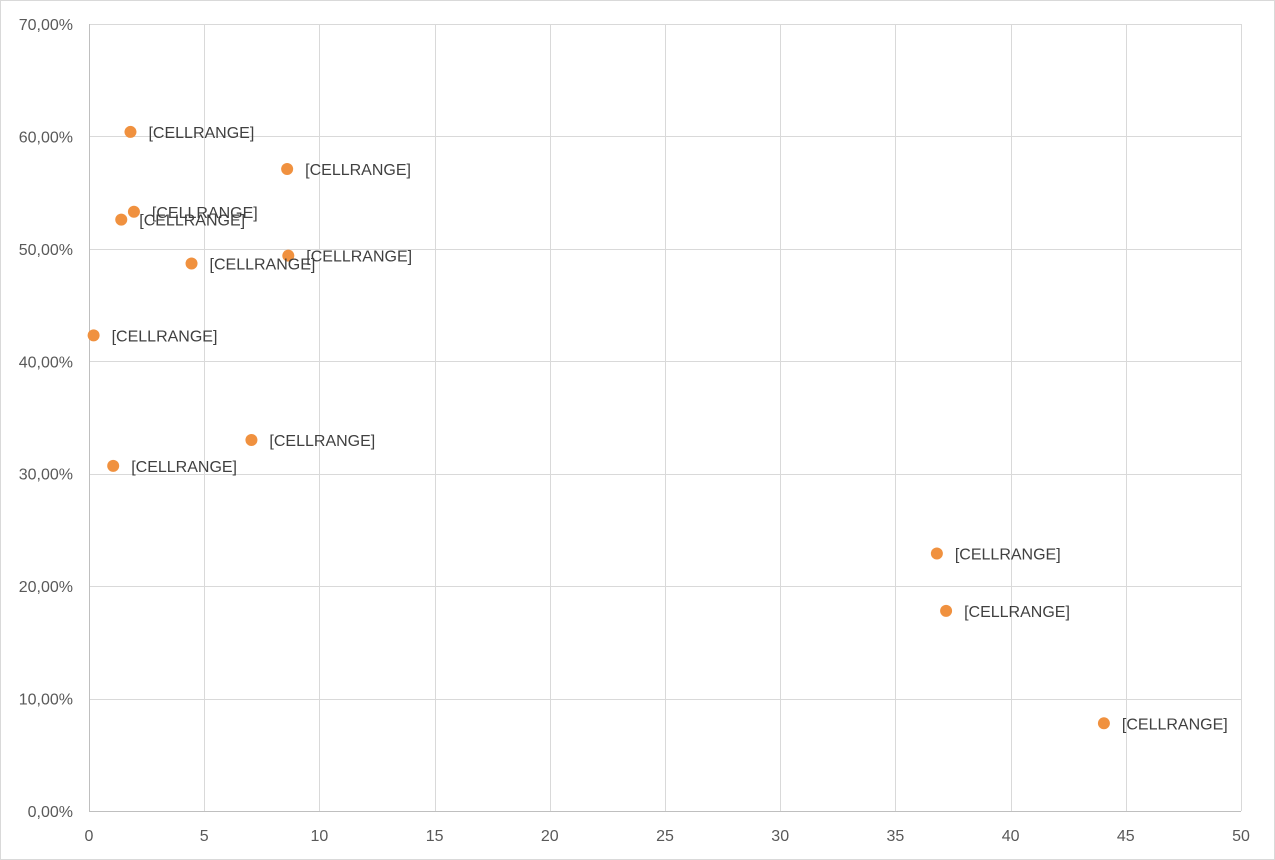  Describe the element at coordinates (780, 836) in the screenshot. I see `x-tick-label: 30` at that location.